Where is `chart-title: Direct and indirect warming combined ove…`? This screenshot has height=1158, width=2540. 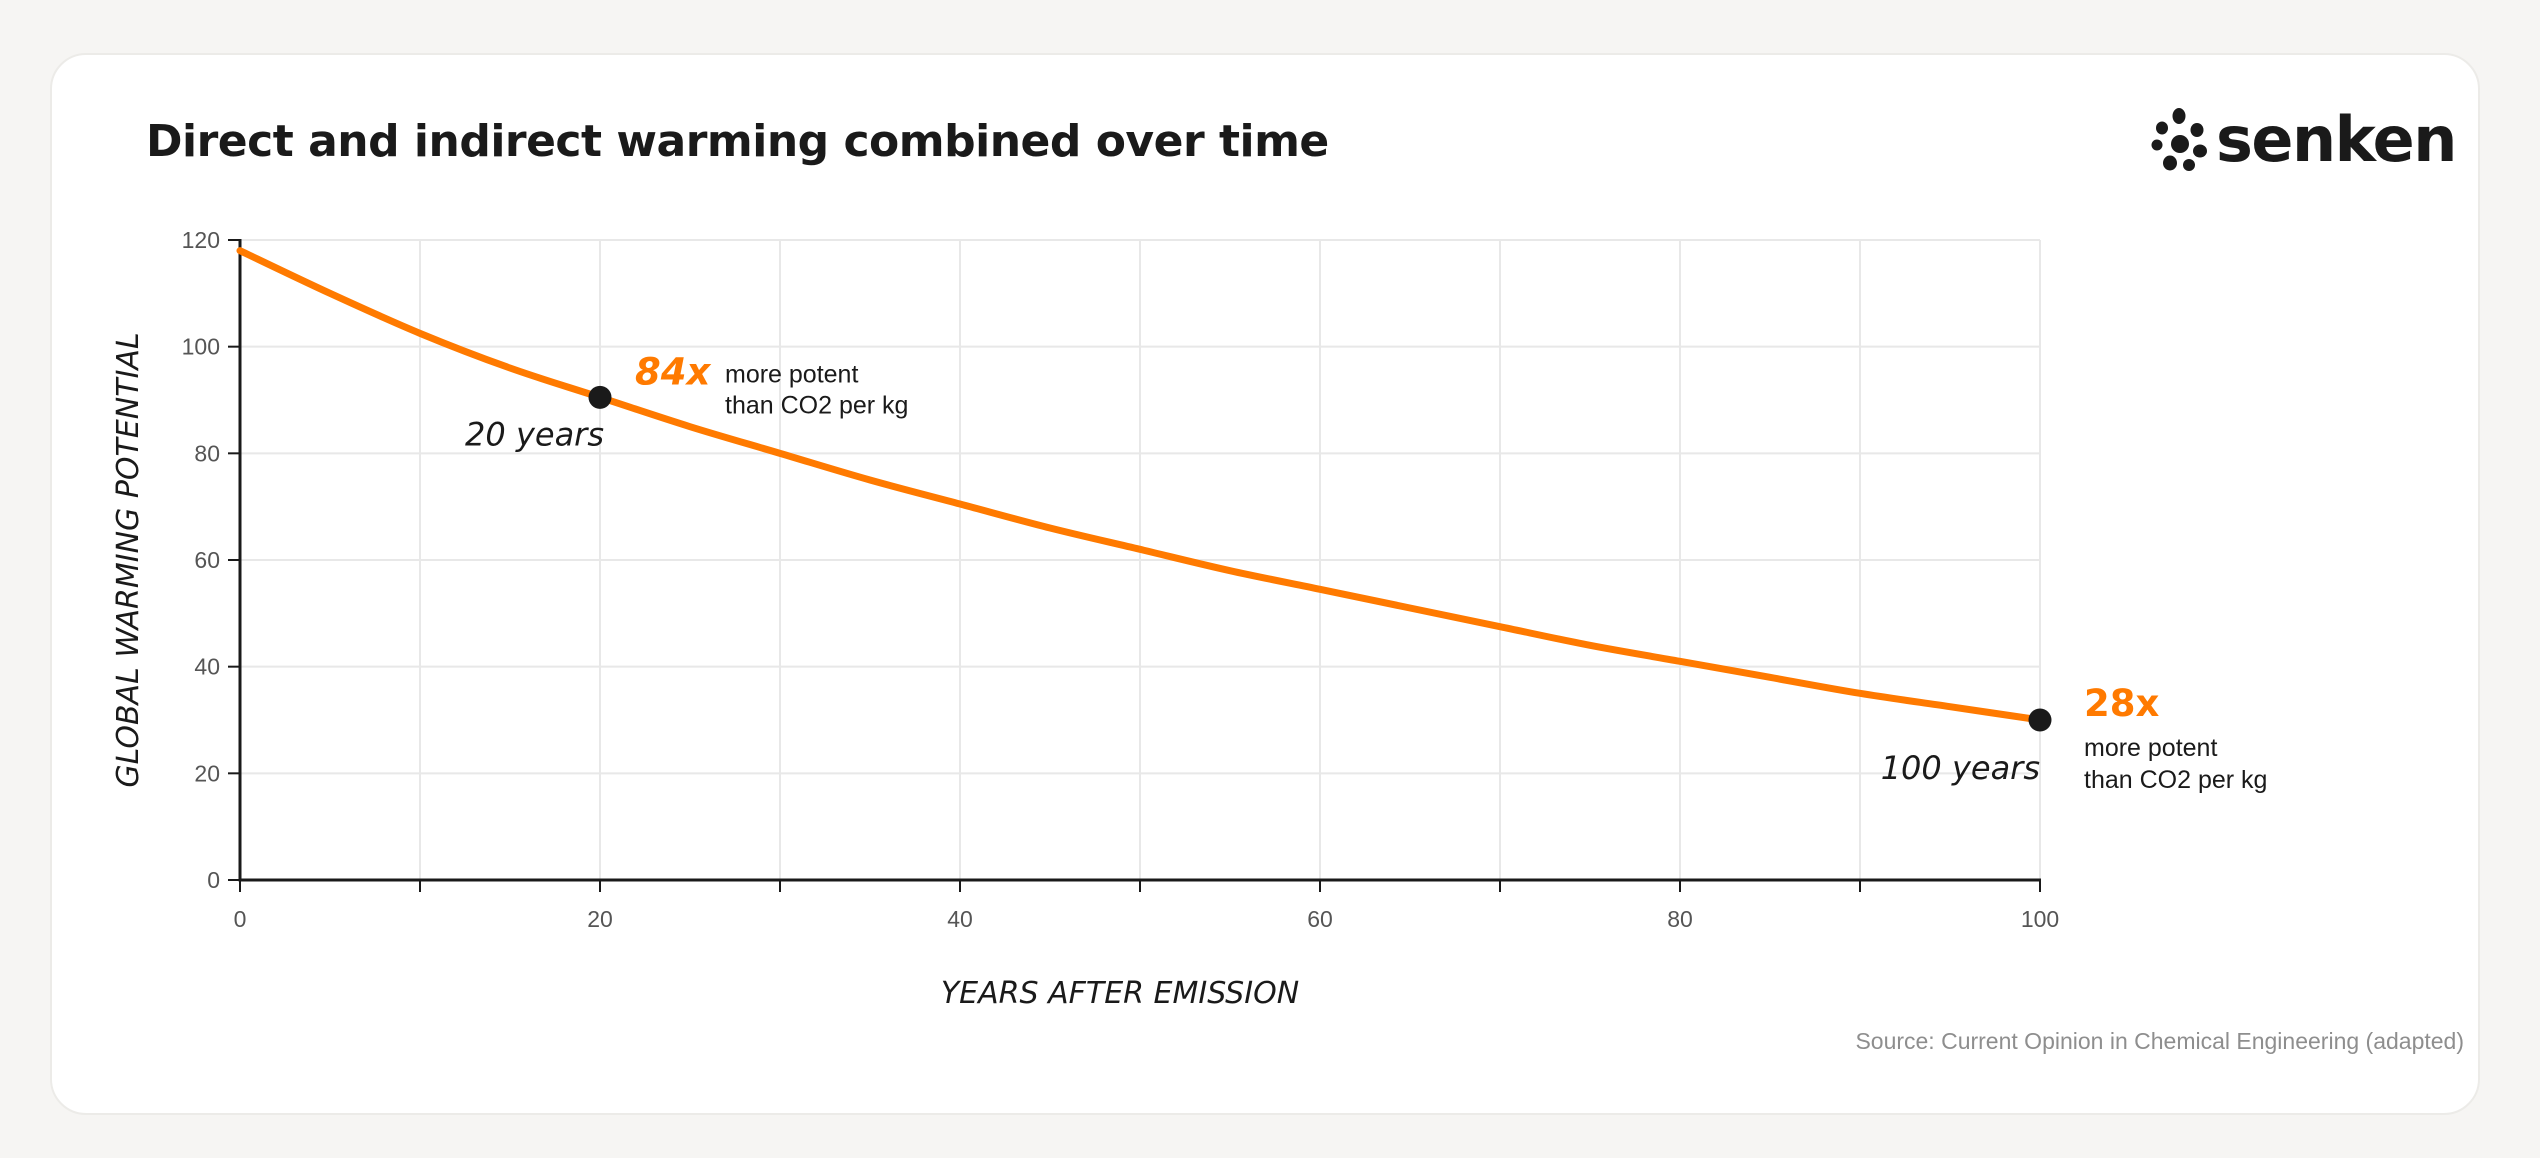 chart-title: Direct and indirect warming combined ove… is located at coordinates (737, 141).